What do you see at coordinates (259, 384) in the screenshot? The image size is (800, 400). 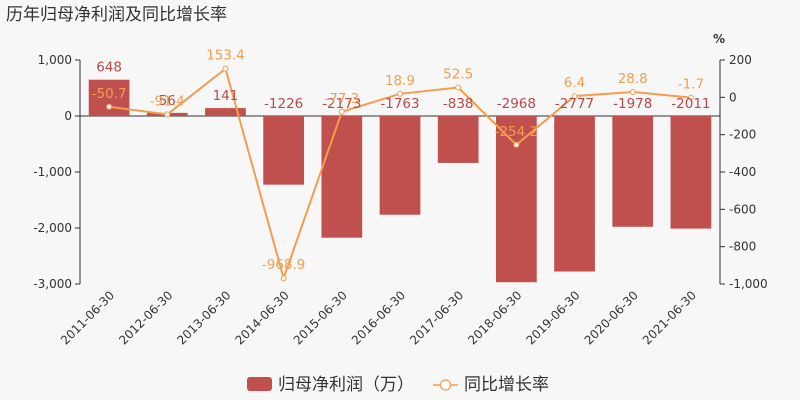 I see `legend-bar-swatch` at bounding box center [259, 384].